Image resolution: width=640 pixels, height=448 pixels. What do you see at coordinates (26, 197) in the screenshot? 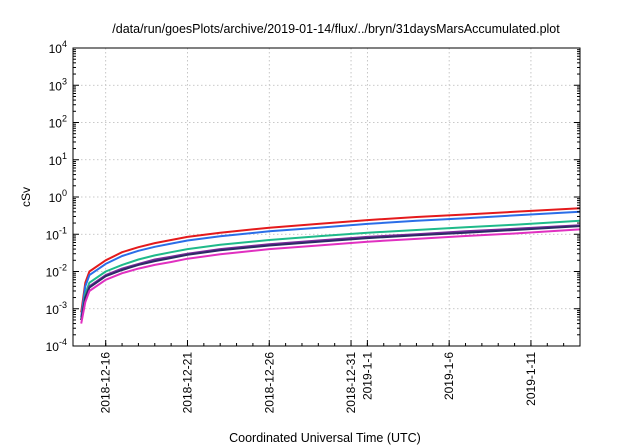
I see `y-axis-label: cSv` at bounding box center [26, 197].